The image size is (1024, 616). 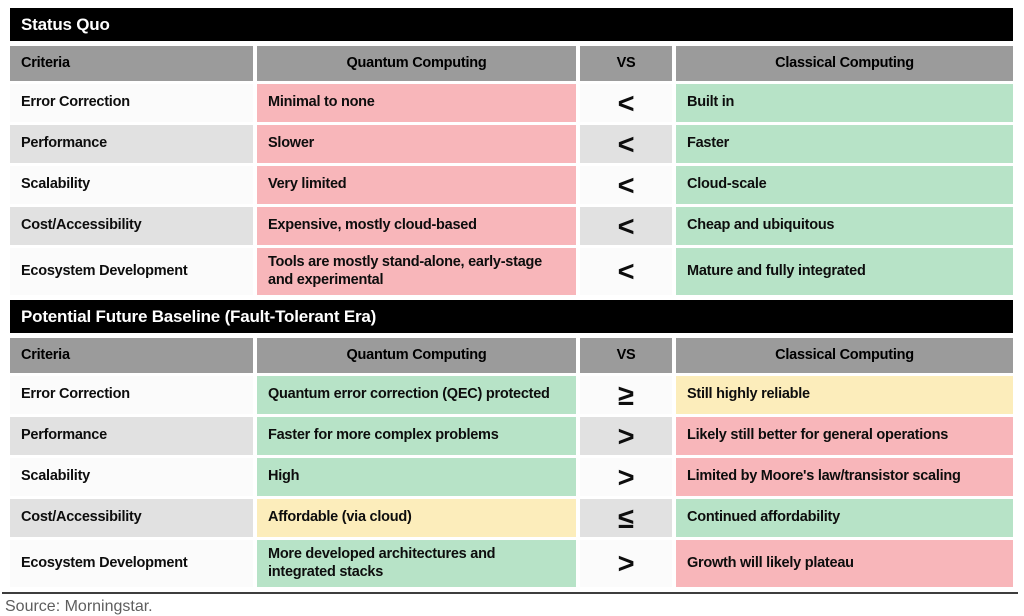 I want to click on quantum-cell: Faster for more complex problems, so click(x=416, y=436).